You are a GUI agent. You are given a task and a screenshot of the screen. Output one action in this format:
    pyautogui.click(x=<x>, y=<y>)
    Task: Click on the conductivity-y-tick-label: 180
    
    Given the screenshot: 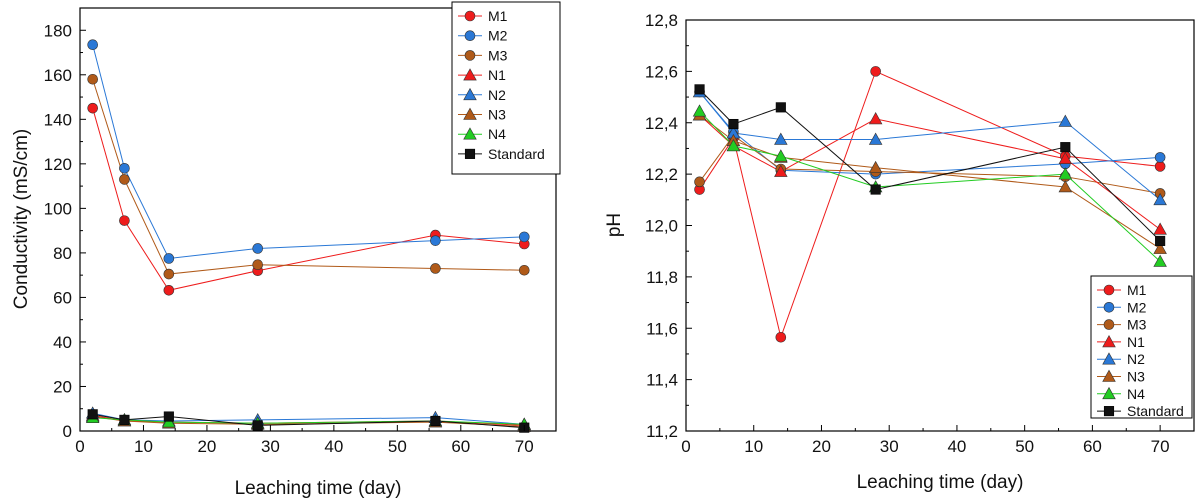 What is the action you would take?
    pyautogui.click(x=58, y=30)
    